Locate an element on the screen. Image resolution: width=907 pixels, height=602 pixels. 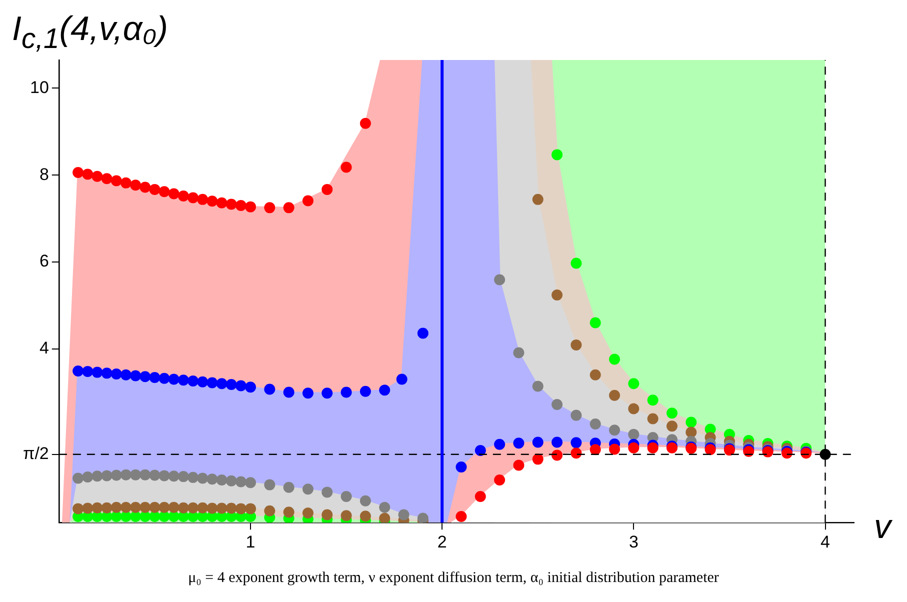
y-tick-label: 4 is located at coordinates (44, 348).